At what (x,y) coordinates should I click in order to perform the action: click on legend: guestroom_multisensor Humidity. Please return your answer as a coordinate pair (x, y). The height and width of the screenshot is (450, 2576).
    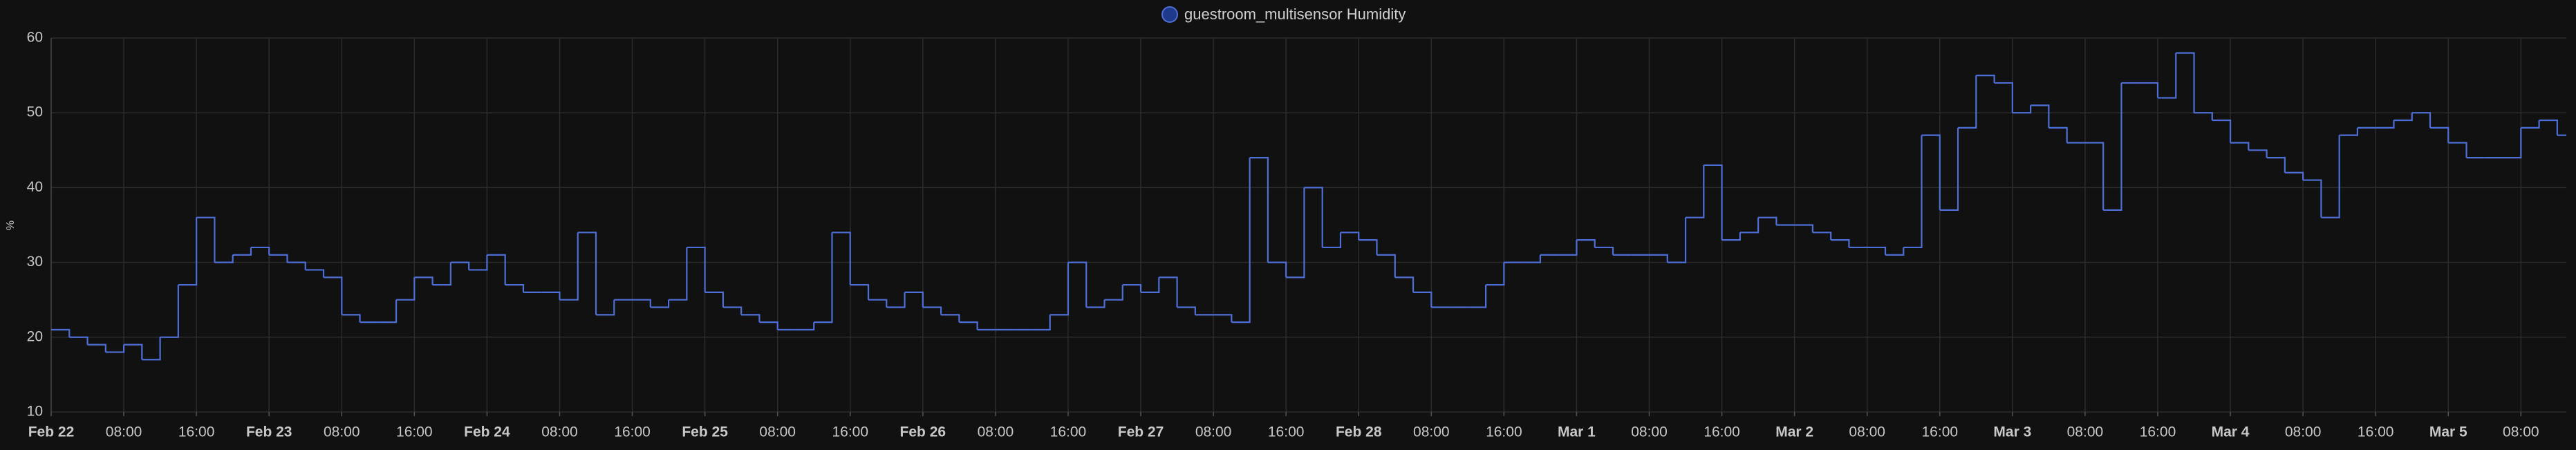
    Looking at the image, I should click on (1283, 14).